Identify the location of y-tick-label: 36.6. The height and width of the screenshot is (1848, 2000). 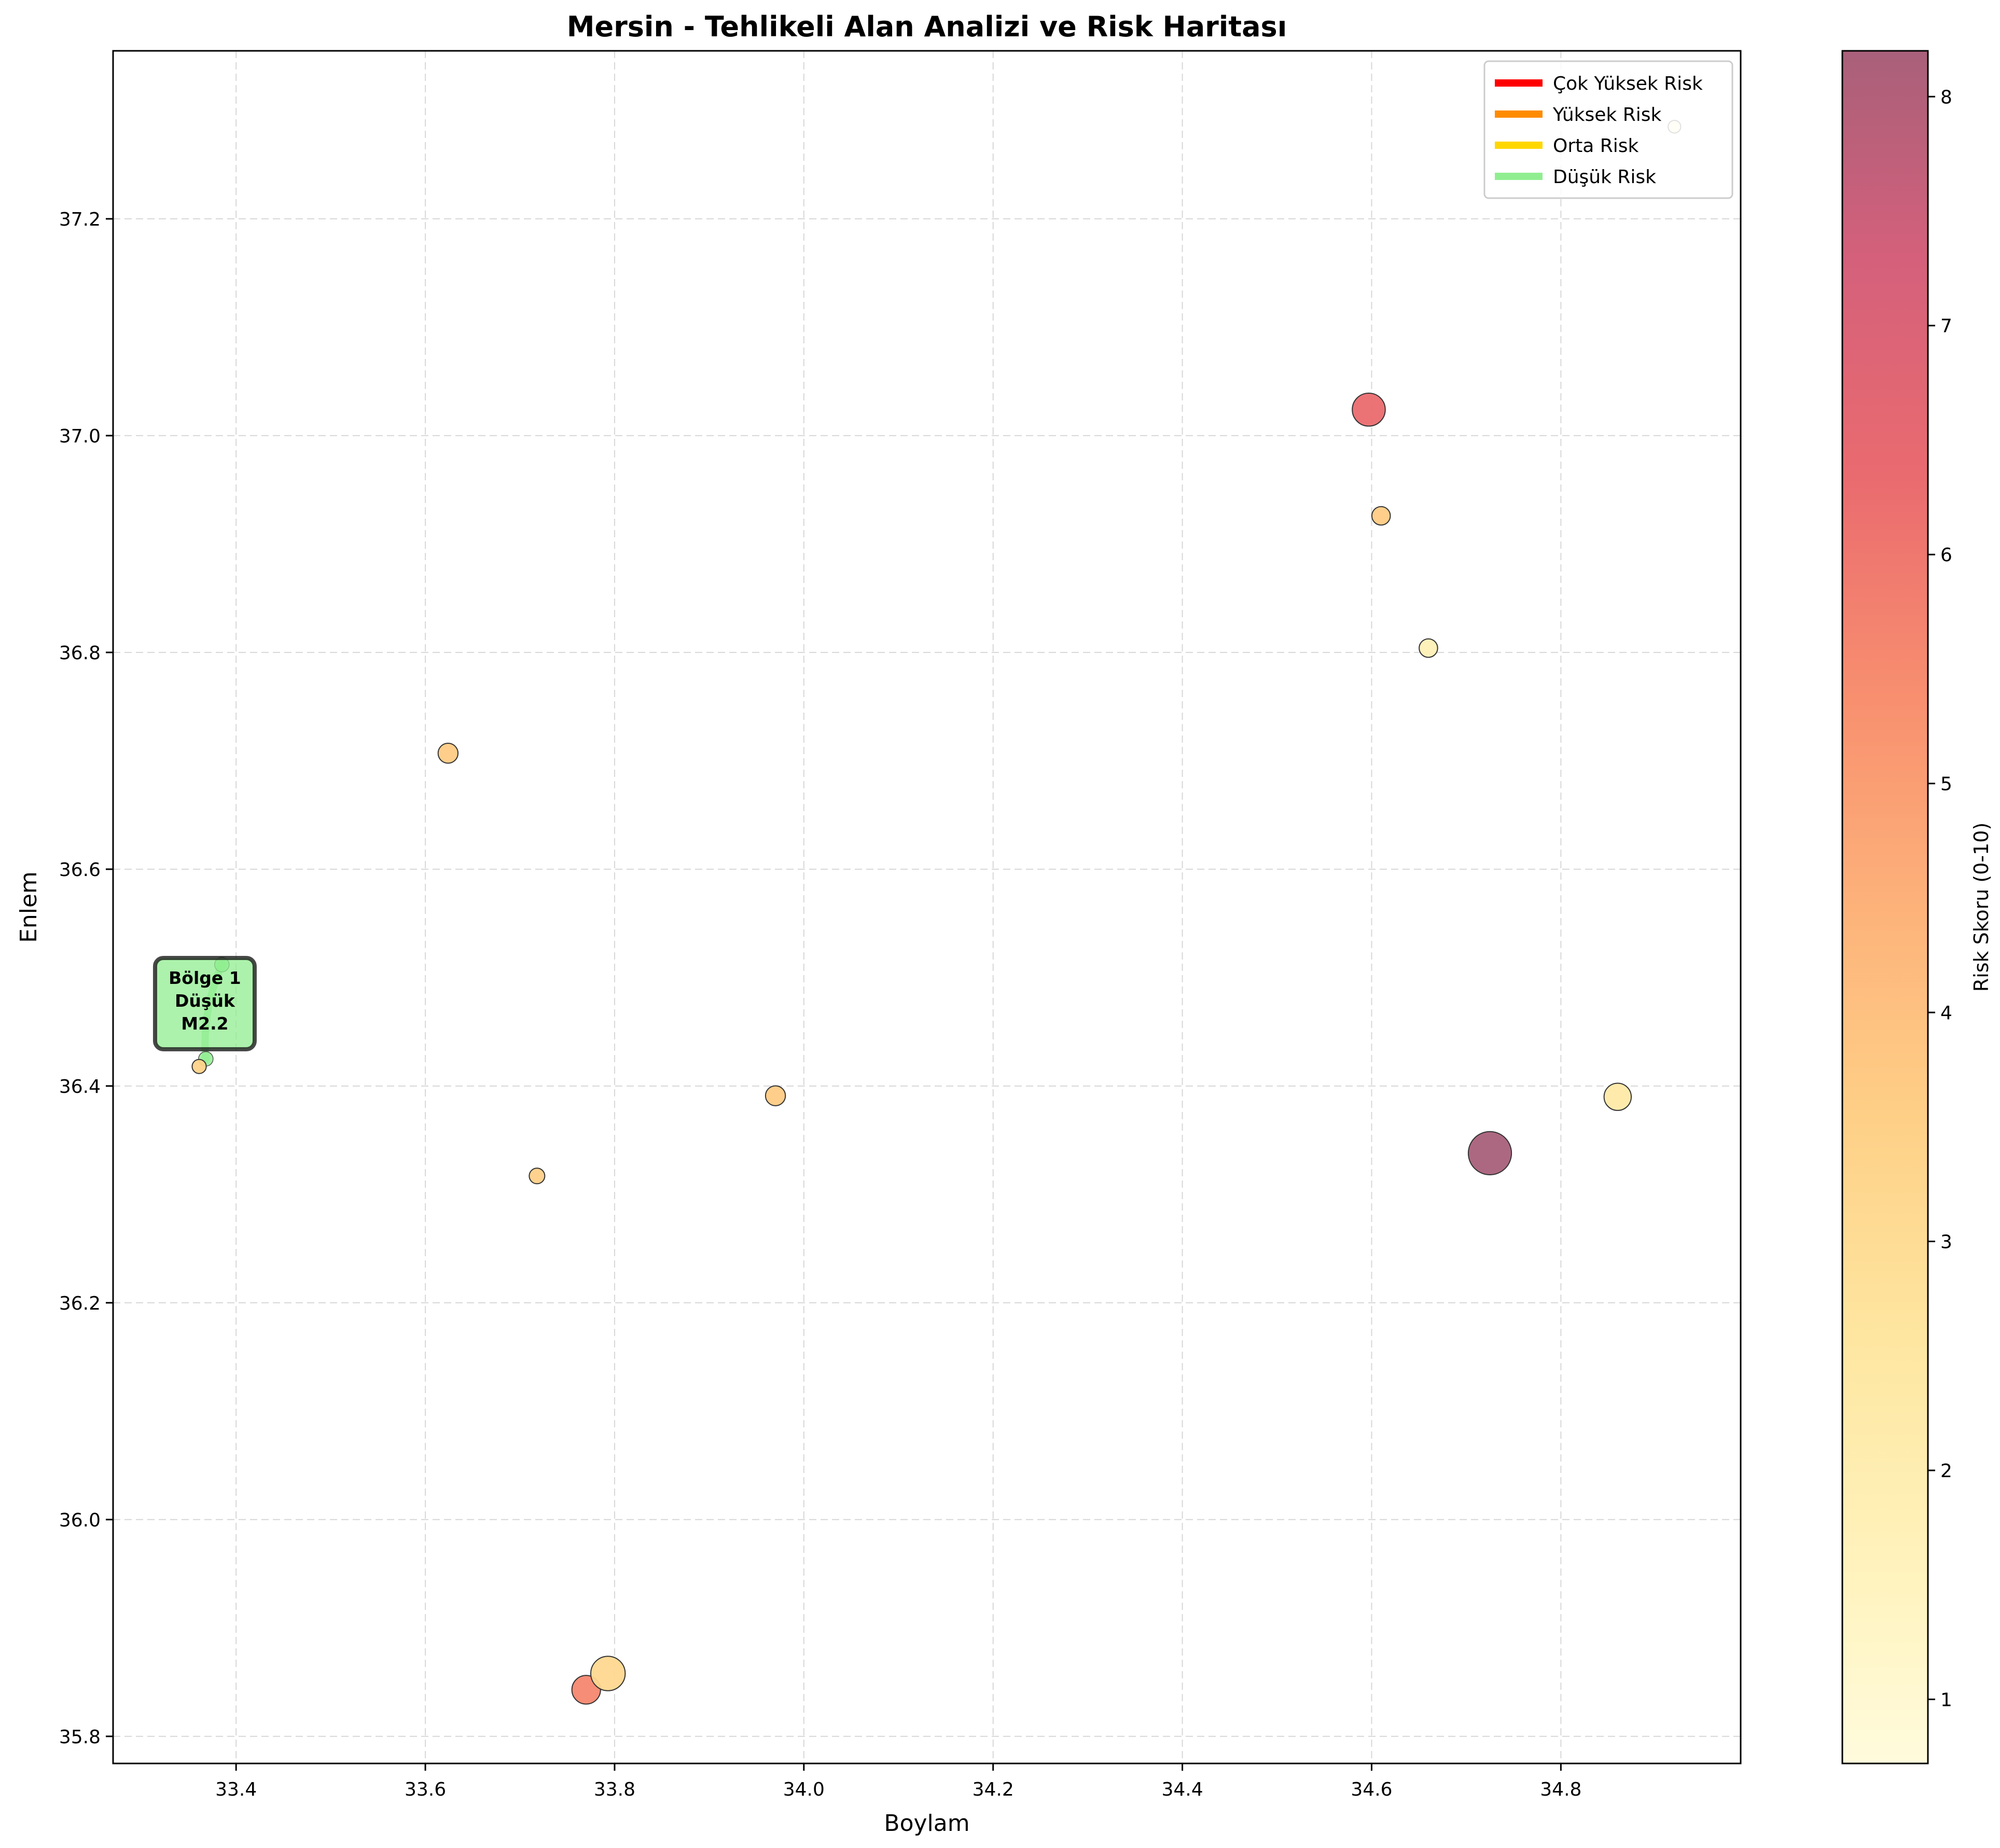
(80, 870).